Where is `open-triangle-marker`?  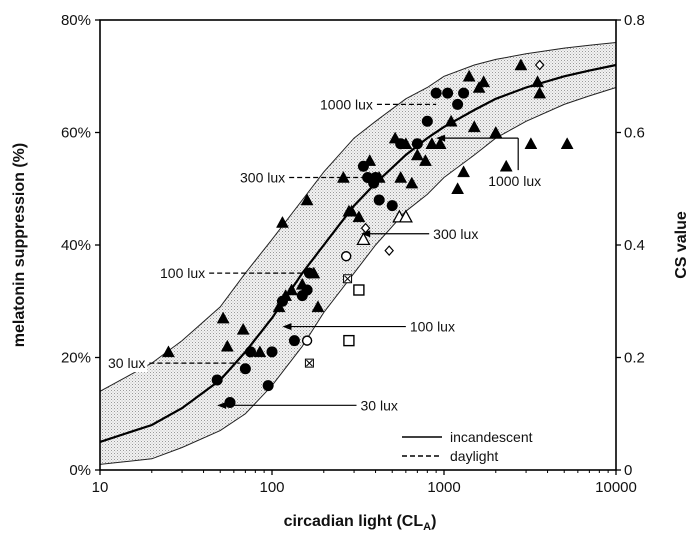 open-triangle-marker is located at coordinates (363, 239).